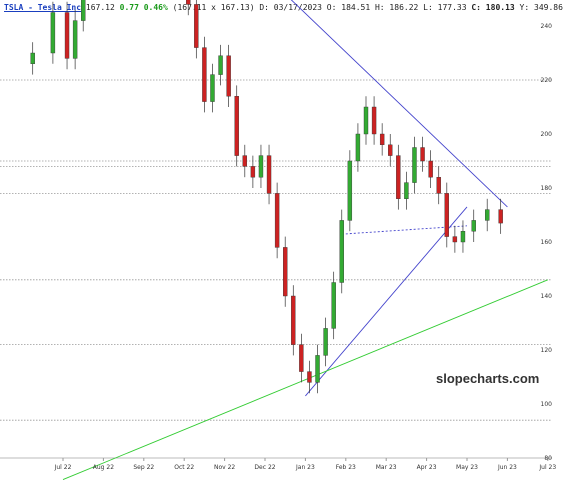  What do you see at coordinates (547, 80) in the screenshot?
I see `y-tick-label: 220` at bounding box center [547, 80].